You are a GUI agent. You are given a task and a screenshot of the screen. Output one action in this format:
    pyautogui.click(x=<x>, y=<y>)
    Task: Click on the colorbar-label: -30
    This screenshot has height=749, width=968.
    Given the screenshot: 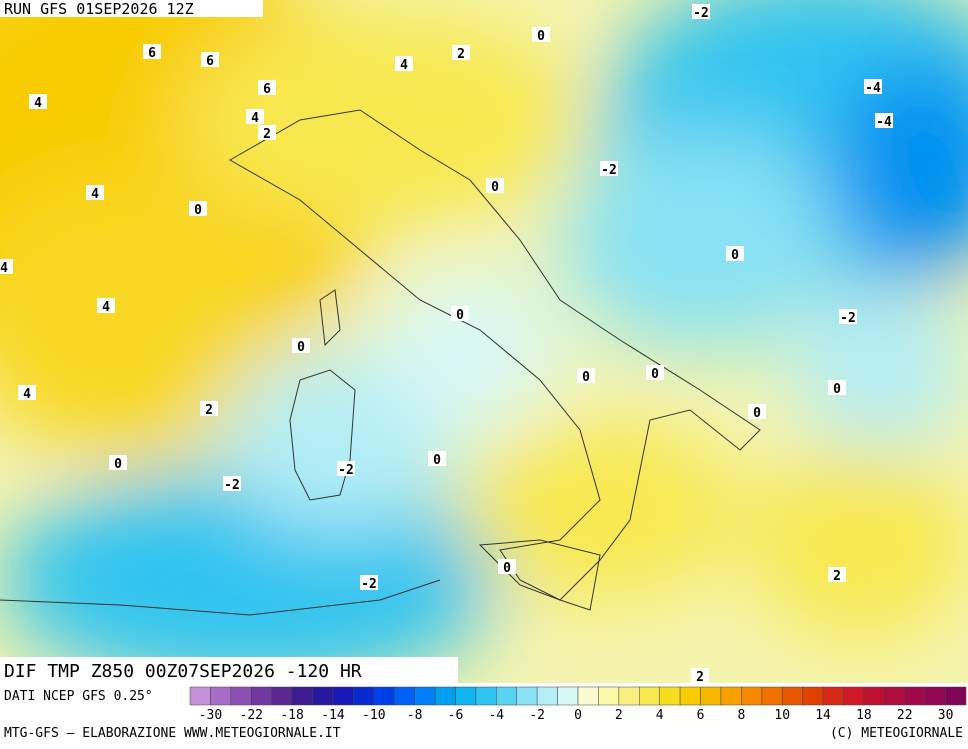 What is the action you would take?
    pyautogui.click(x=210, y=715)
    